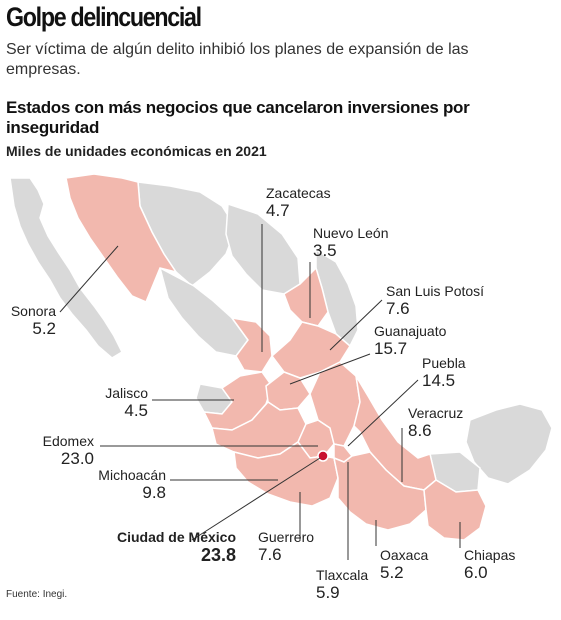 The height and width of the screenshot is (620, 561). Describe the element at coordinates (29, 320) in the screenshot. I see `label-sonora: Sonora 5.2` at that location.